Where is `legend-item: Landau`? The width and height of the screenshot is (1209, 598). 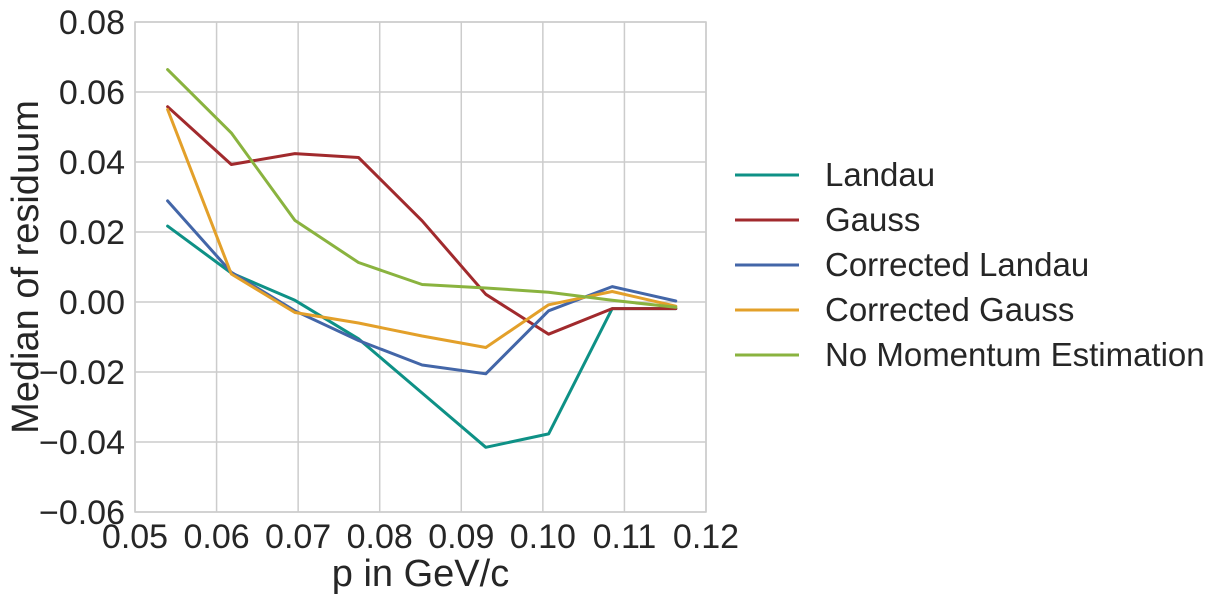 legend-item: Landau is located at coordinates (835, 174).